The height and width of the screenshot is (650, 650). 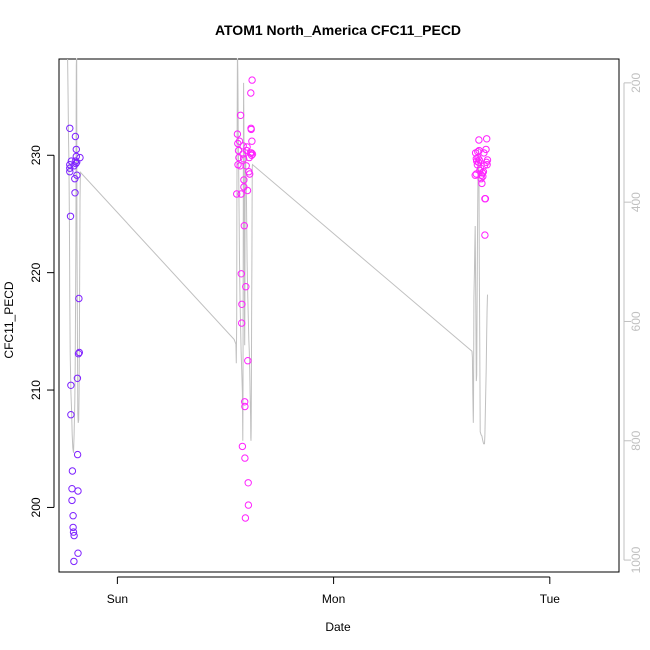 I want to click on y2-tick-label: 200, so click(x=636, y=83).